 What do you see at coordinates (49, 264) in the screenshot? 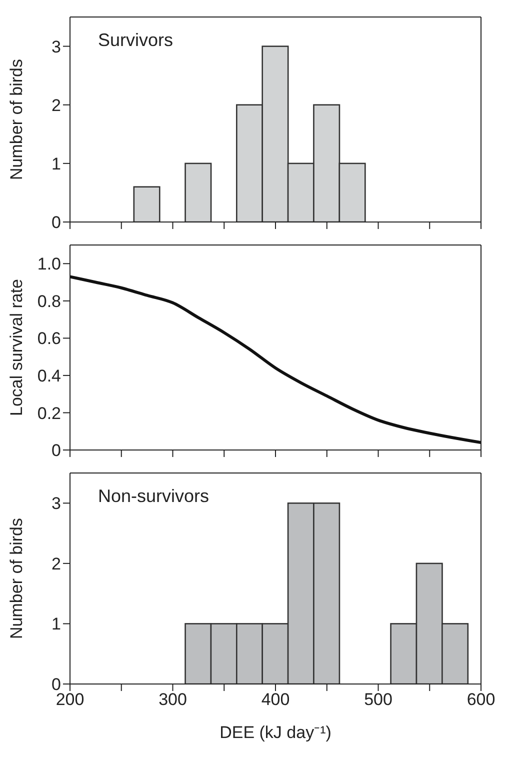
I see `y-tick-label: 1.0` at bounding box center [49, 264].